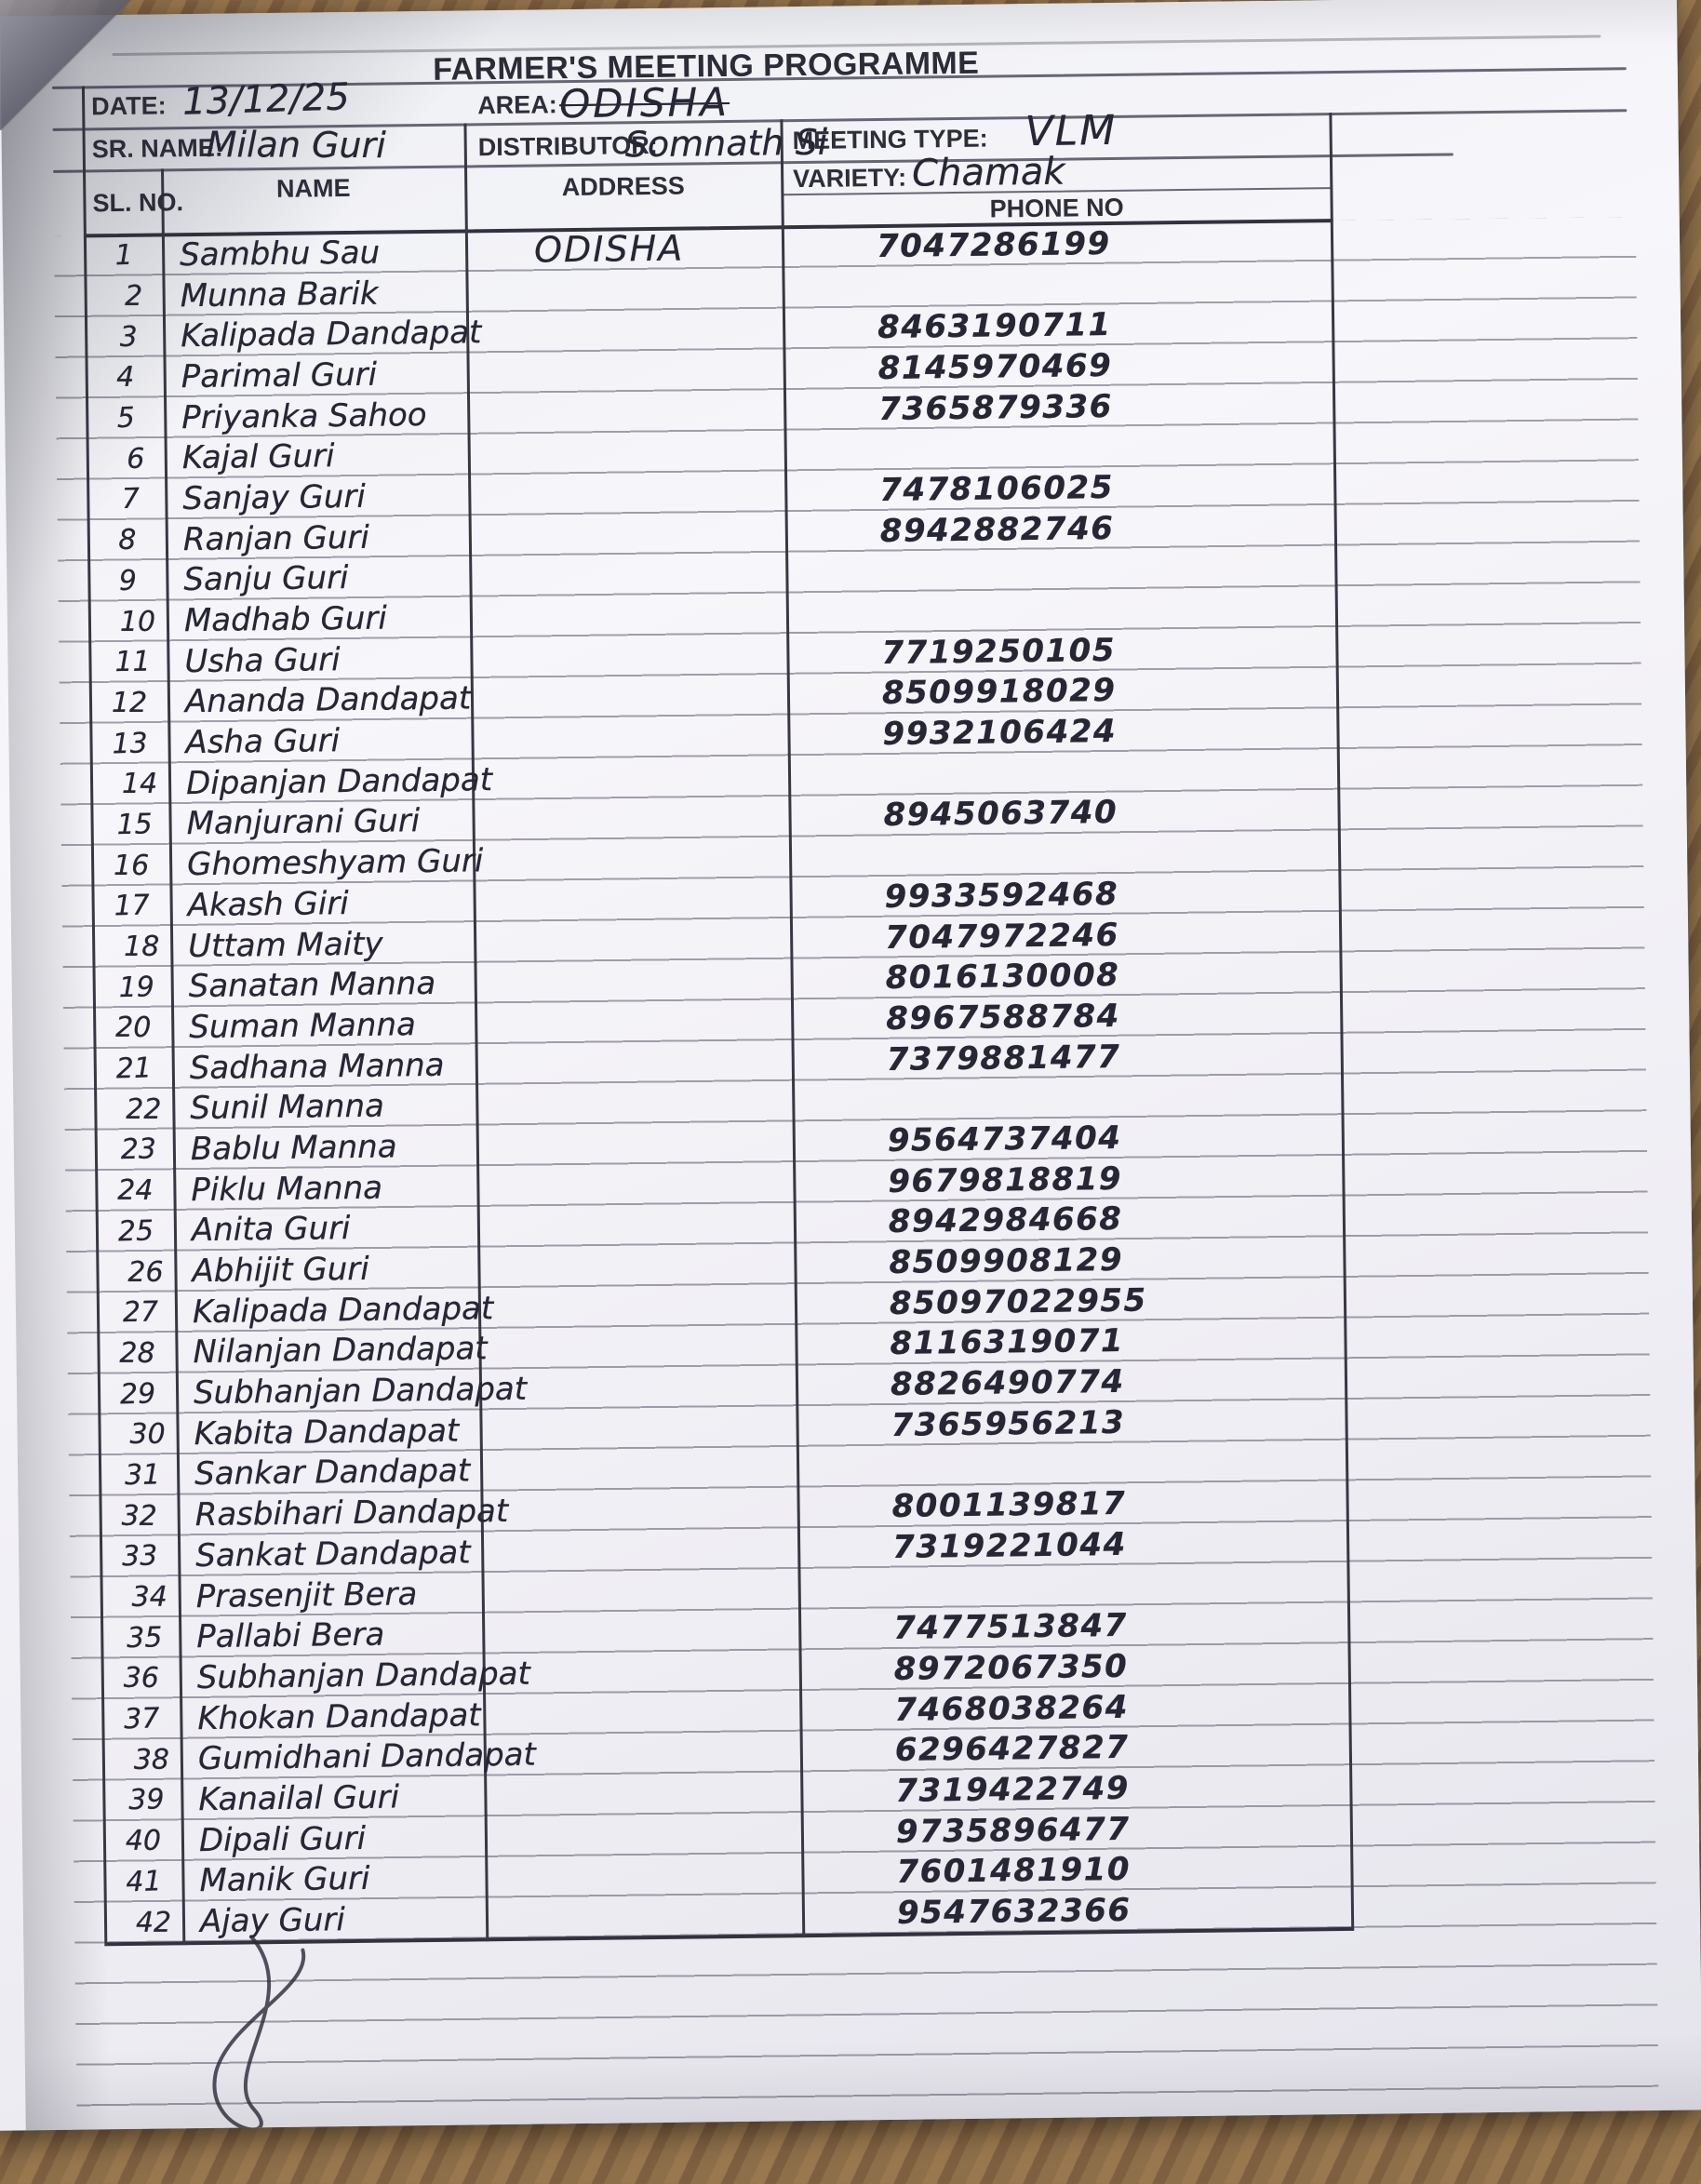 This screenshot has height=2184, width=1701. What do you see at coordinates (258, 457) in the screenshot?
I see `name-cell: Kajal Guri` at bounding box center [258, 457].